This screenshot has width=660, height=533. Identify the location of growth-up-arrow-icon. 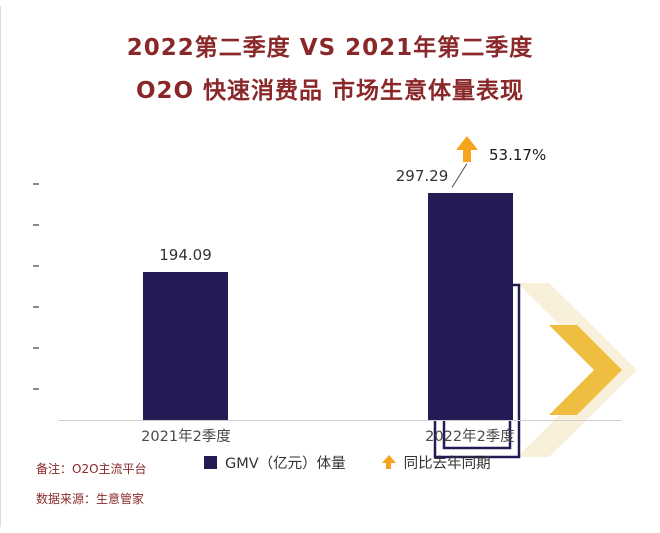
(467, 143).